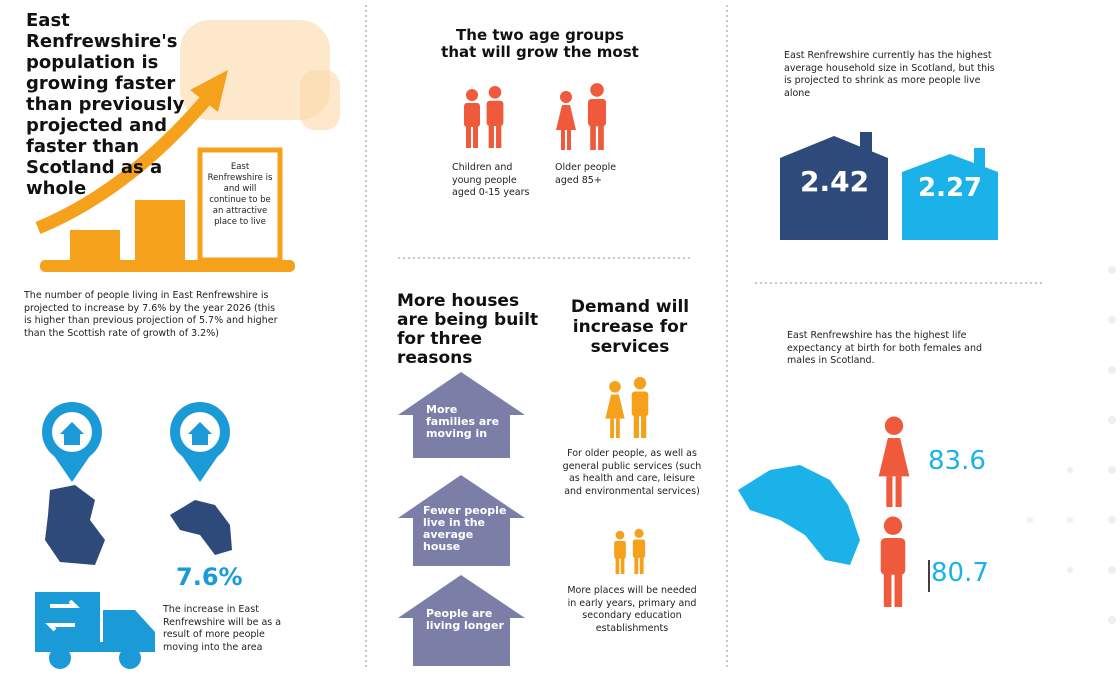 This screenshot has width=1120, height=674. Describe the element at coordinates (463, 421) in the screenshot. I see `reason: More families are moving in` at that location.